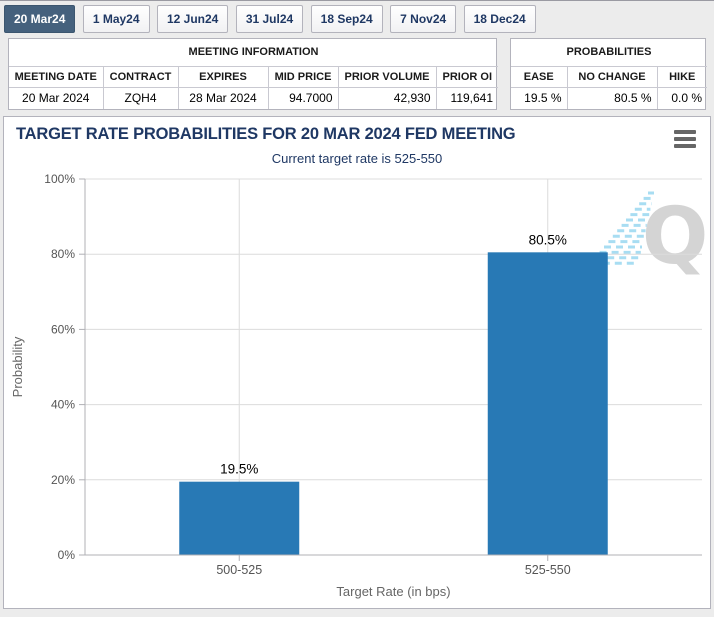 Image resolution: width=714 pixels, height=617 pixels. What do you see at coordinates (223, 76) in the screenshot?
I see `col-expires: EXPIRES` at bounding box center [223, 76].